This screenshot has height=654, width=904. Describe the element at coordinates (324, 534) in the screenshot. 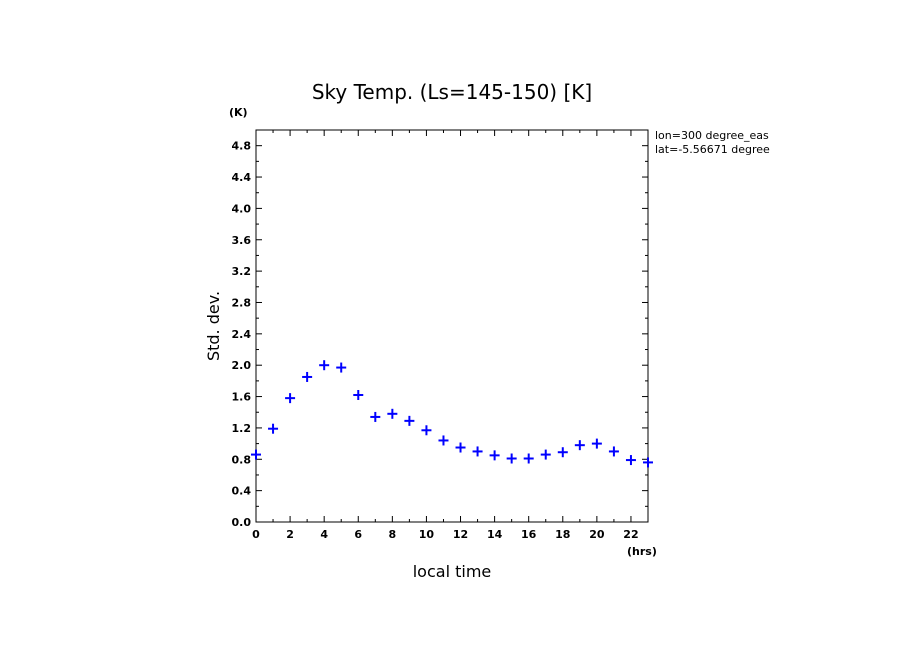

I see `x-tick-label: 4` at that location.